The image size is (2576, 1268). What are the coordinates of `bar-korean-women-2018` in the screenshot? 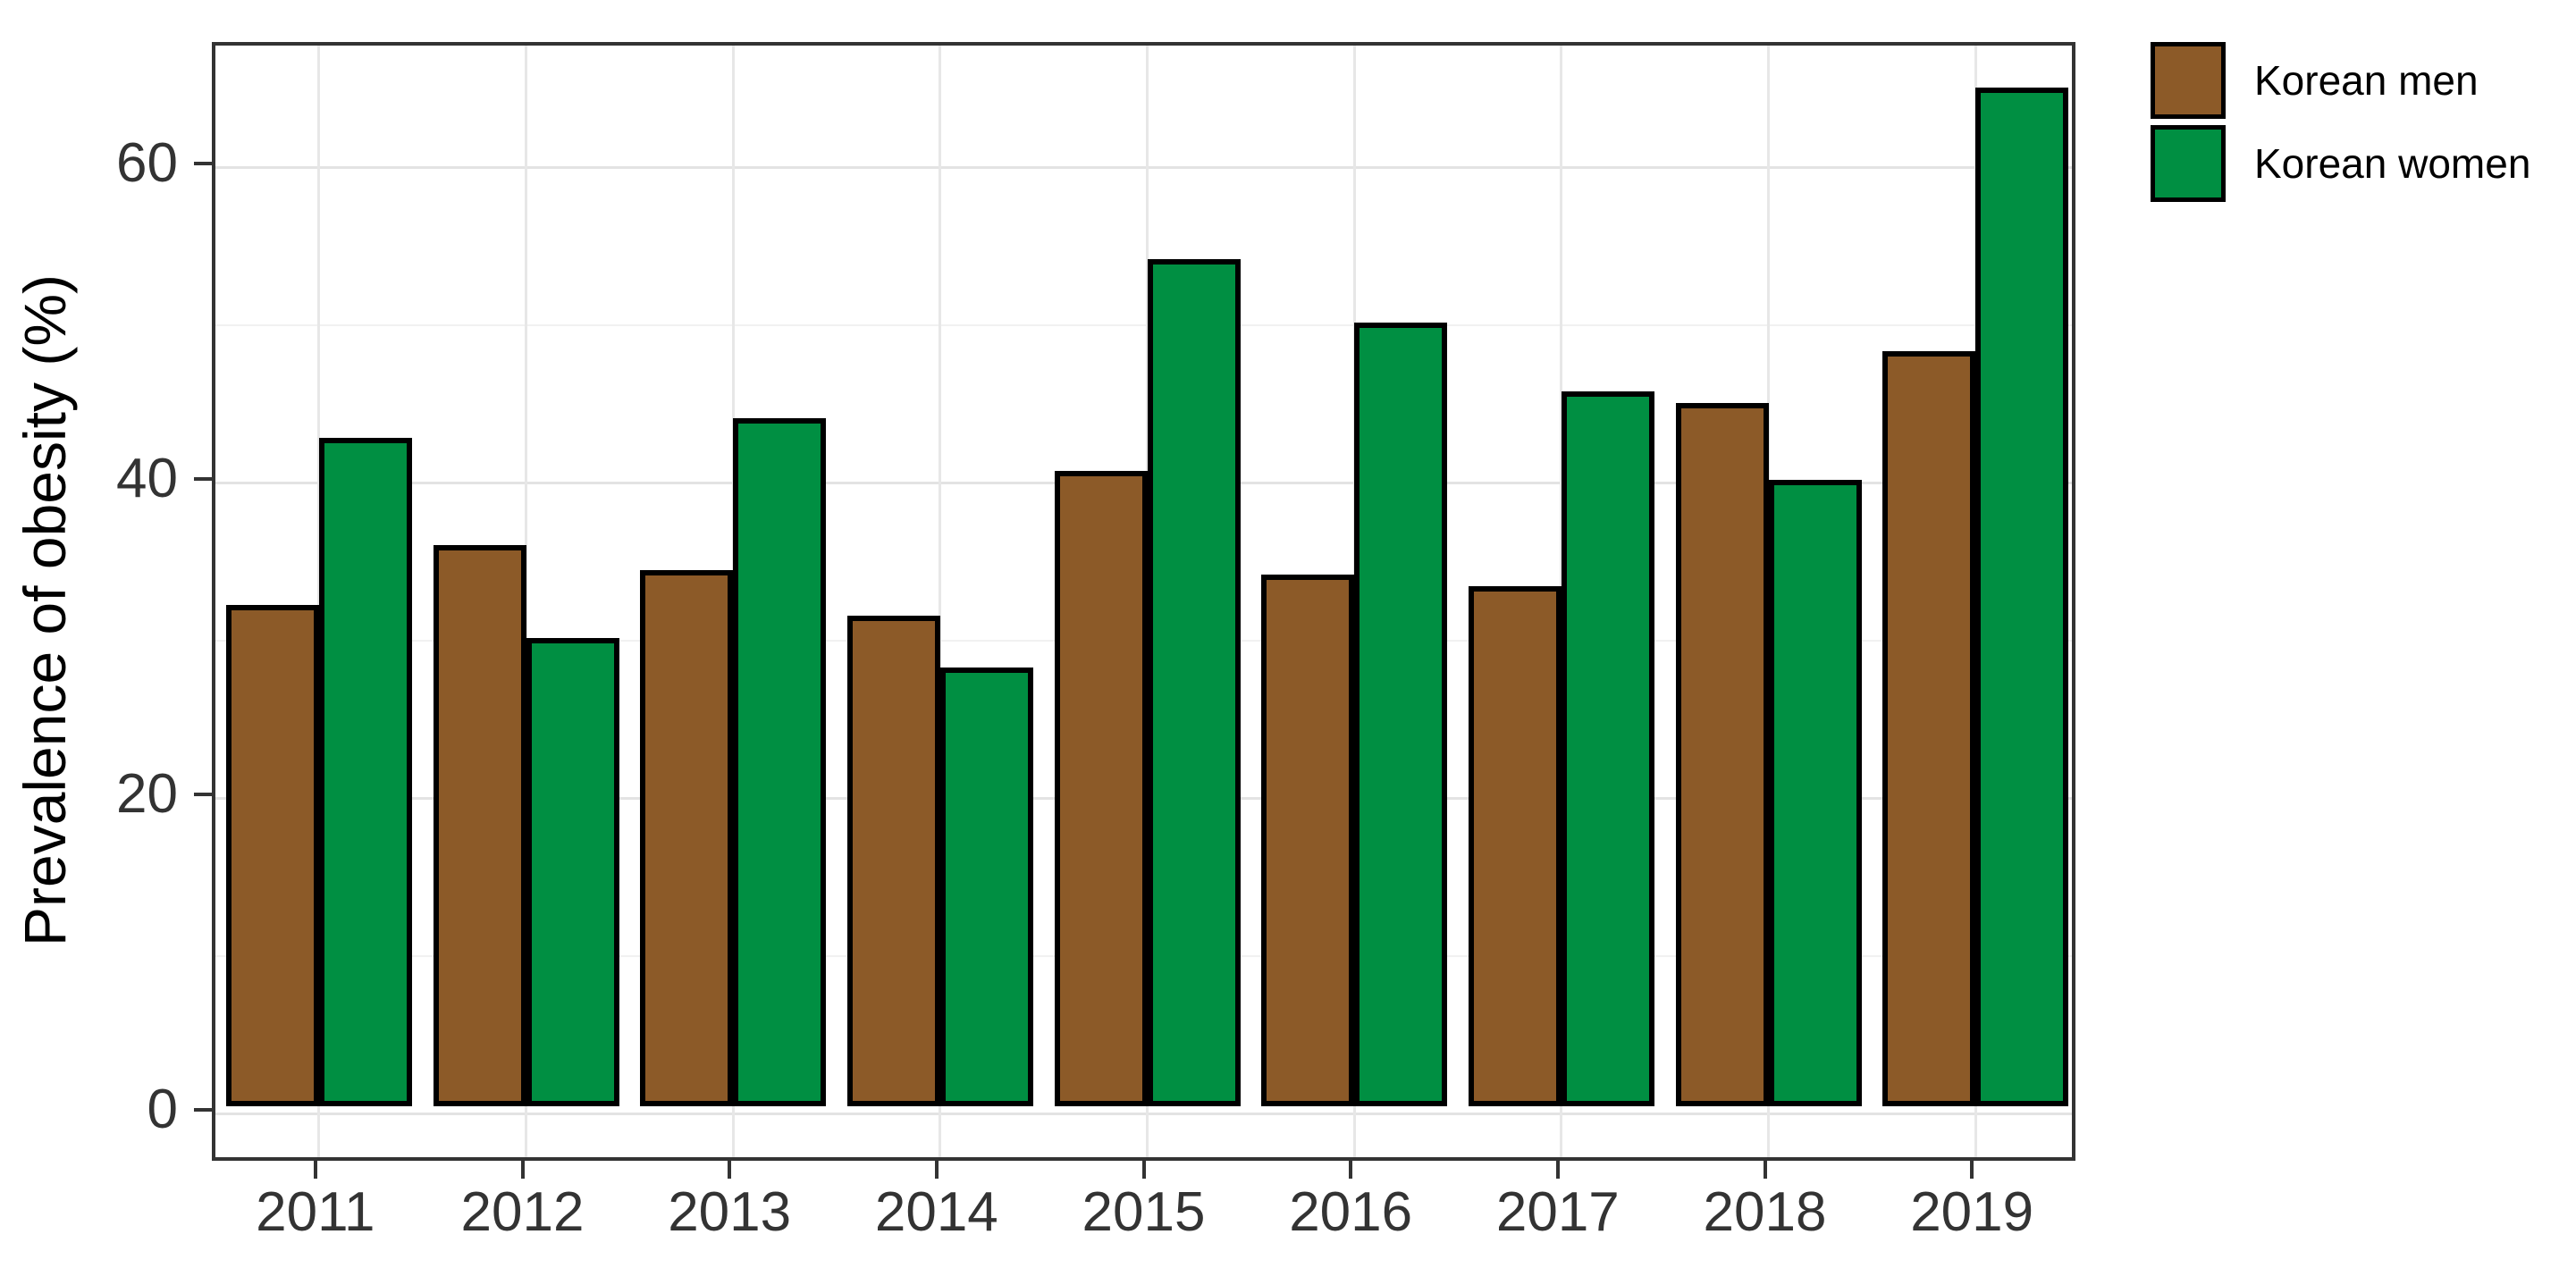 It's located at (1815, 793).